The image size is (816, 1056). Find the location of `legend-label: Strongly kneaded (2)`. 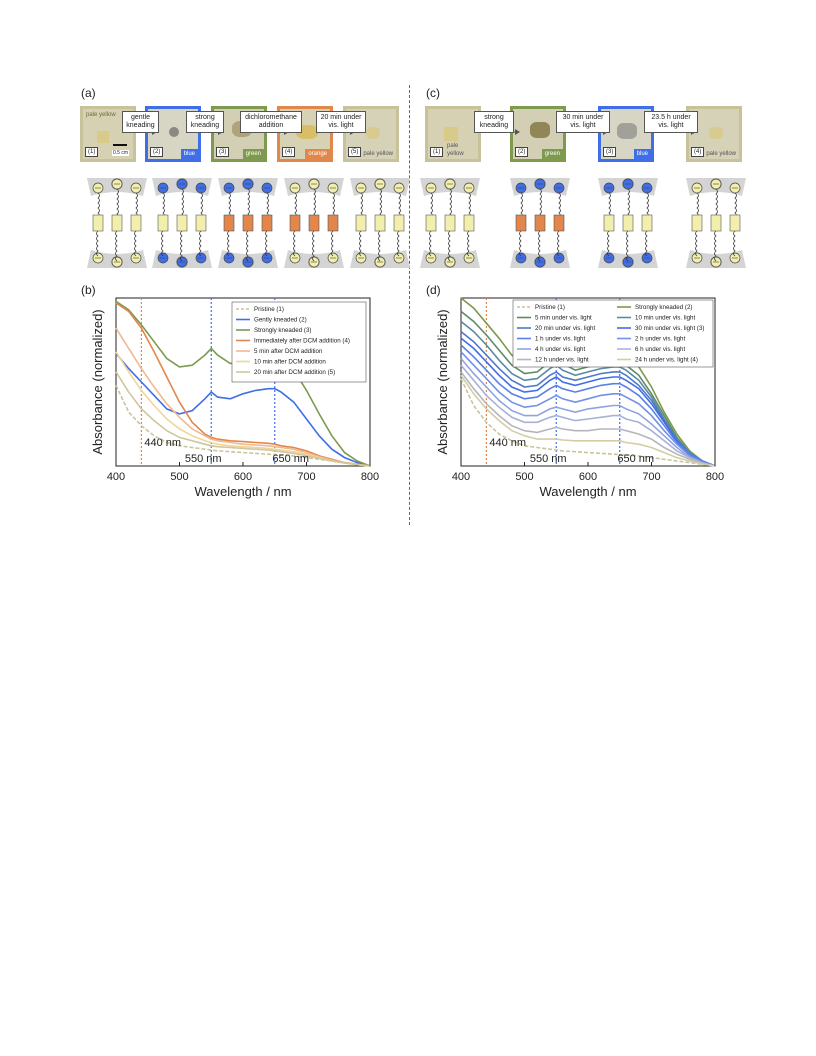

legend-label: Strongly kneaded (2) is located at coordinates (663, 307).